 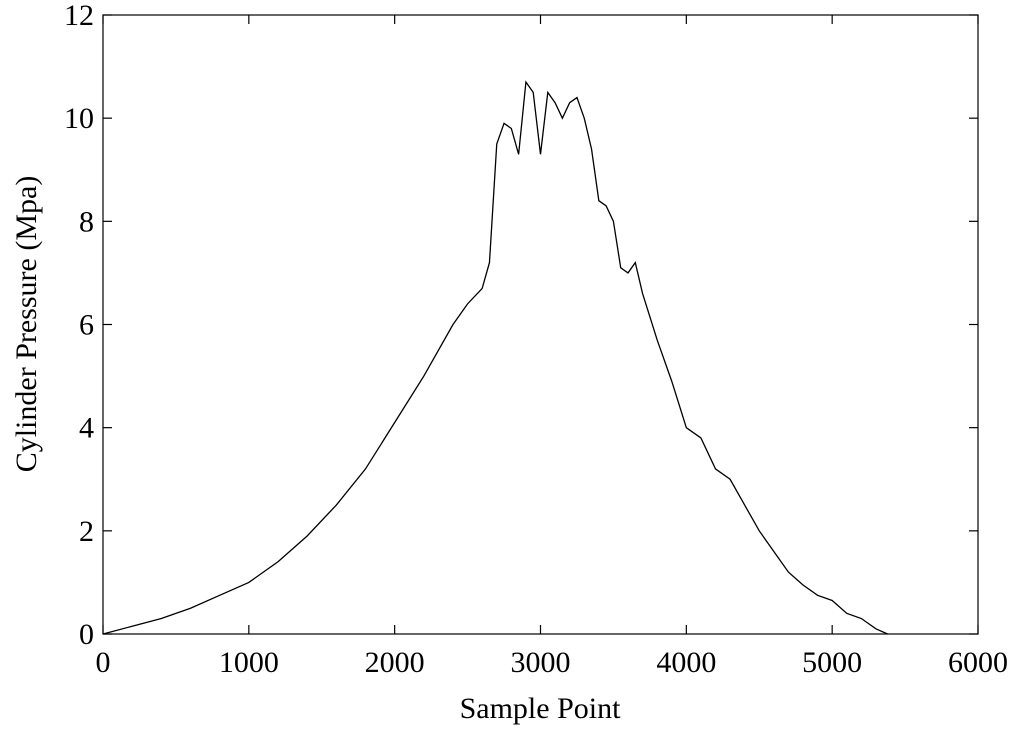 What do you see at coordinates (86, 634) in the screenshot?
I see `y-tick-label: 0` at bounding box center [86, 634].